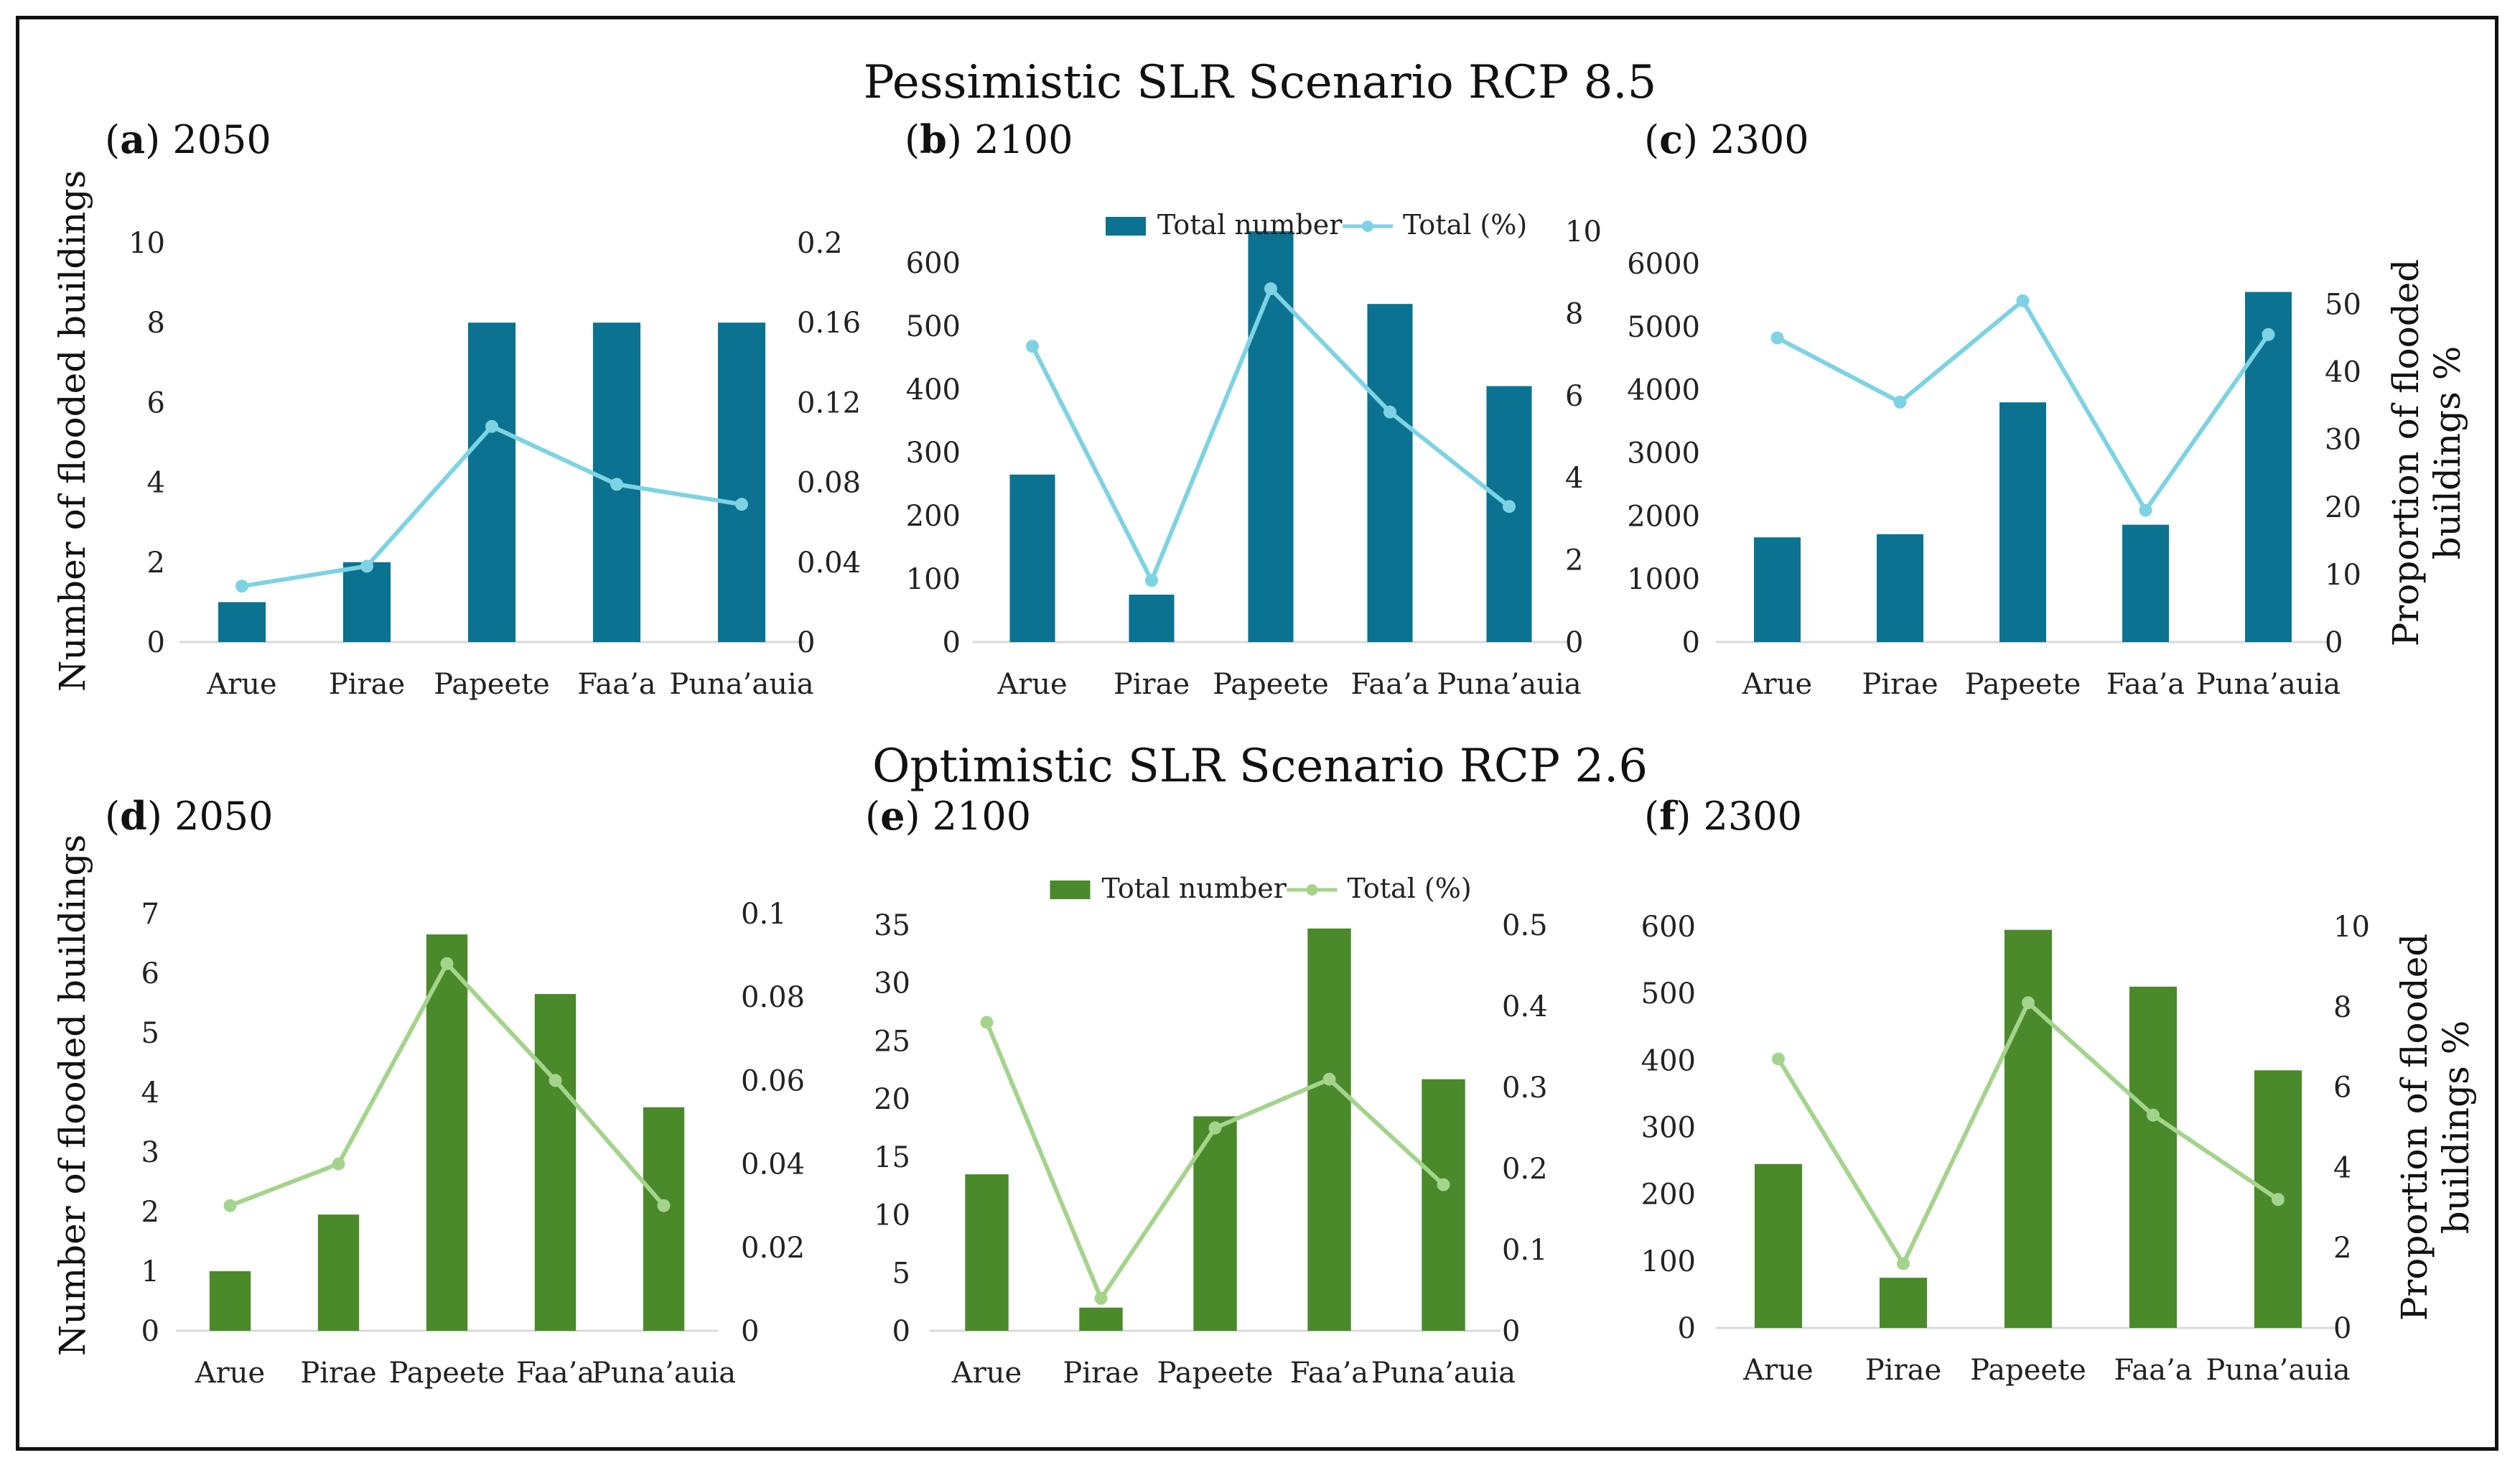 The image size is (2520, 1473). What do you see at coordinates (1260, 83) in the screenshot?
I see `pessimistic-scenario-title: Pessimistic SLR Scenario RCP 8.5` at bounding box center [1260, 83].